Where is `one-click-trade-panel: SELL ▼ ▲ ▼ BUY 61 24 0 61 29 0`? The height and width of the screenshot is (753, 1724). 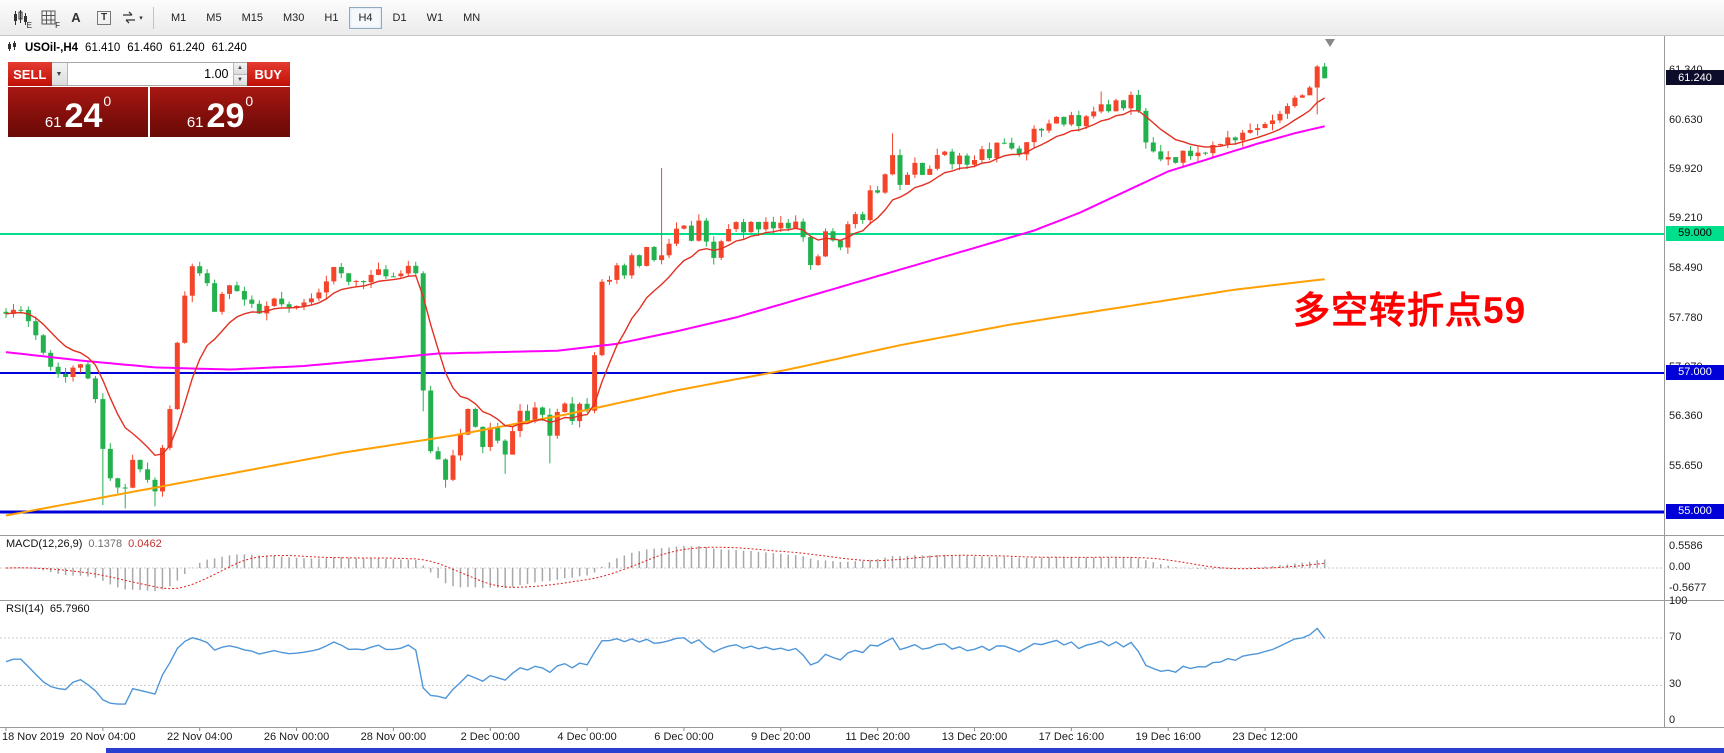
one-click-trade-panel: SELL ▼ ▲ ▼ BUY 61 24 0 61 29 0 is located at coordinates (149, 99).